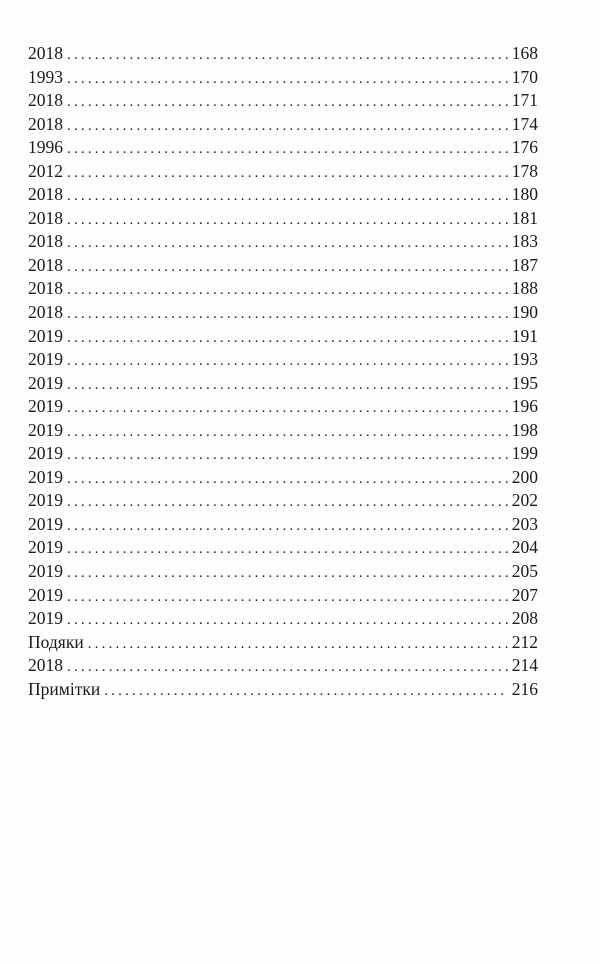  What do you see at coordinates (524, 194) in the screenshot?
I see `toc-entry-page-number: 180` at bounding box center [524, 194].